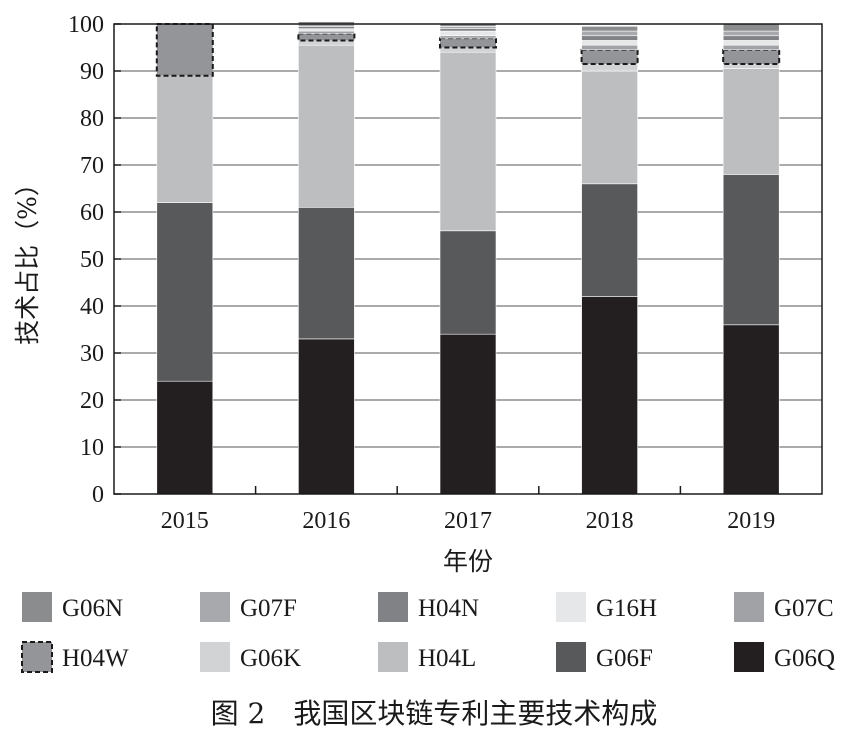 The width and height of the screenshot is (868, 738). What do you see at coordinates (804, 608) in the screenshot?
I see `legend-label: G07C` at bounding box center [804, 608].